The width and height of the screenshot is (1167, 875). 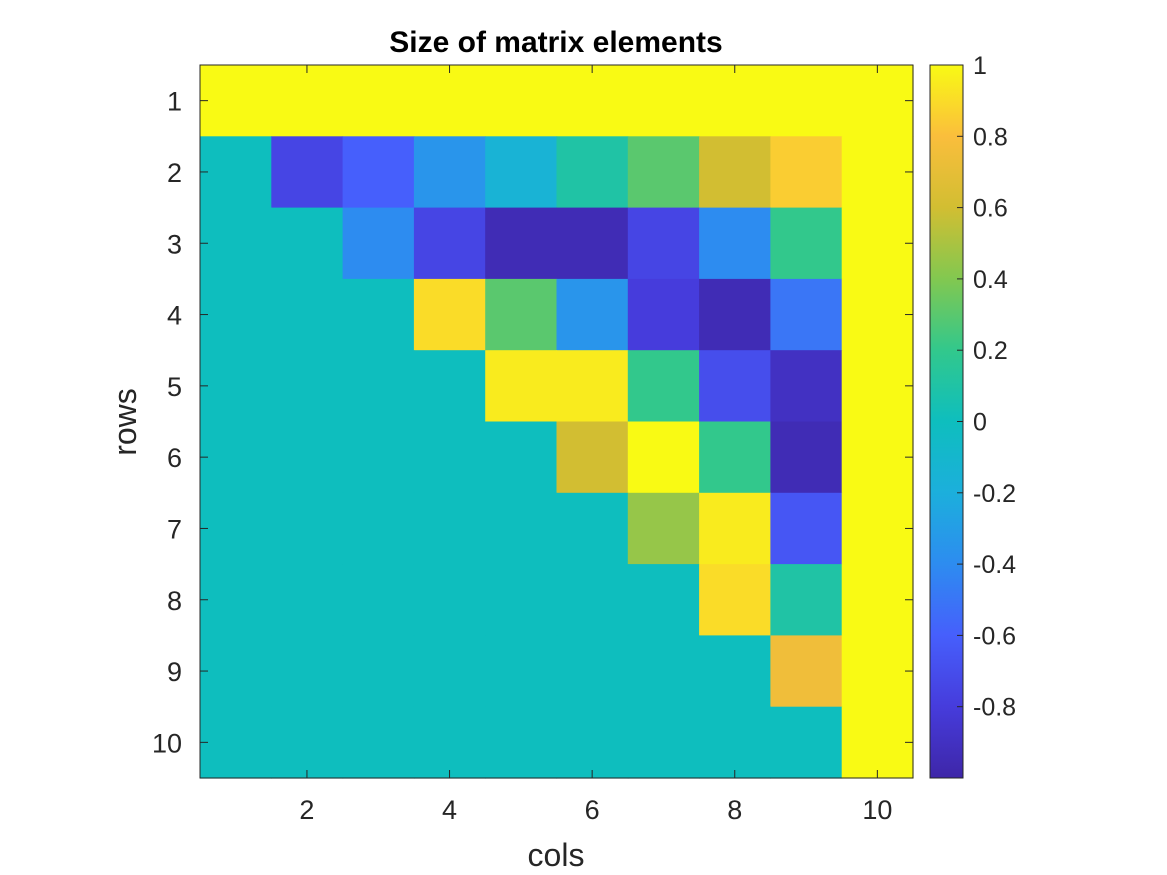 I want to click on cell-r8-c6, so click(x=592, y=600).